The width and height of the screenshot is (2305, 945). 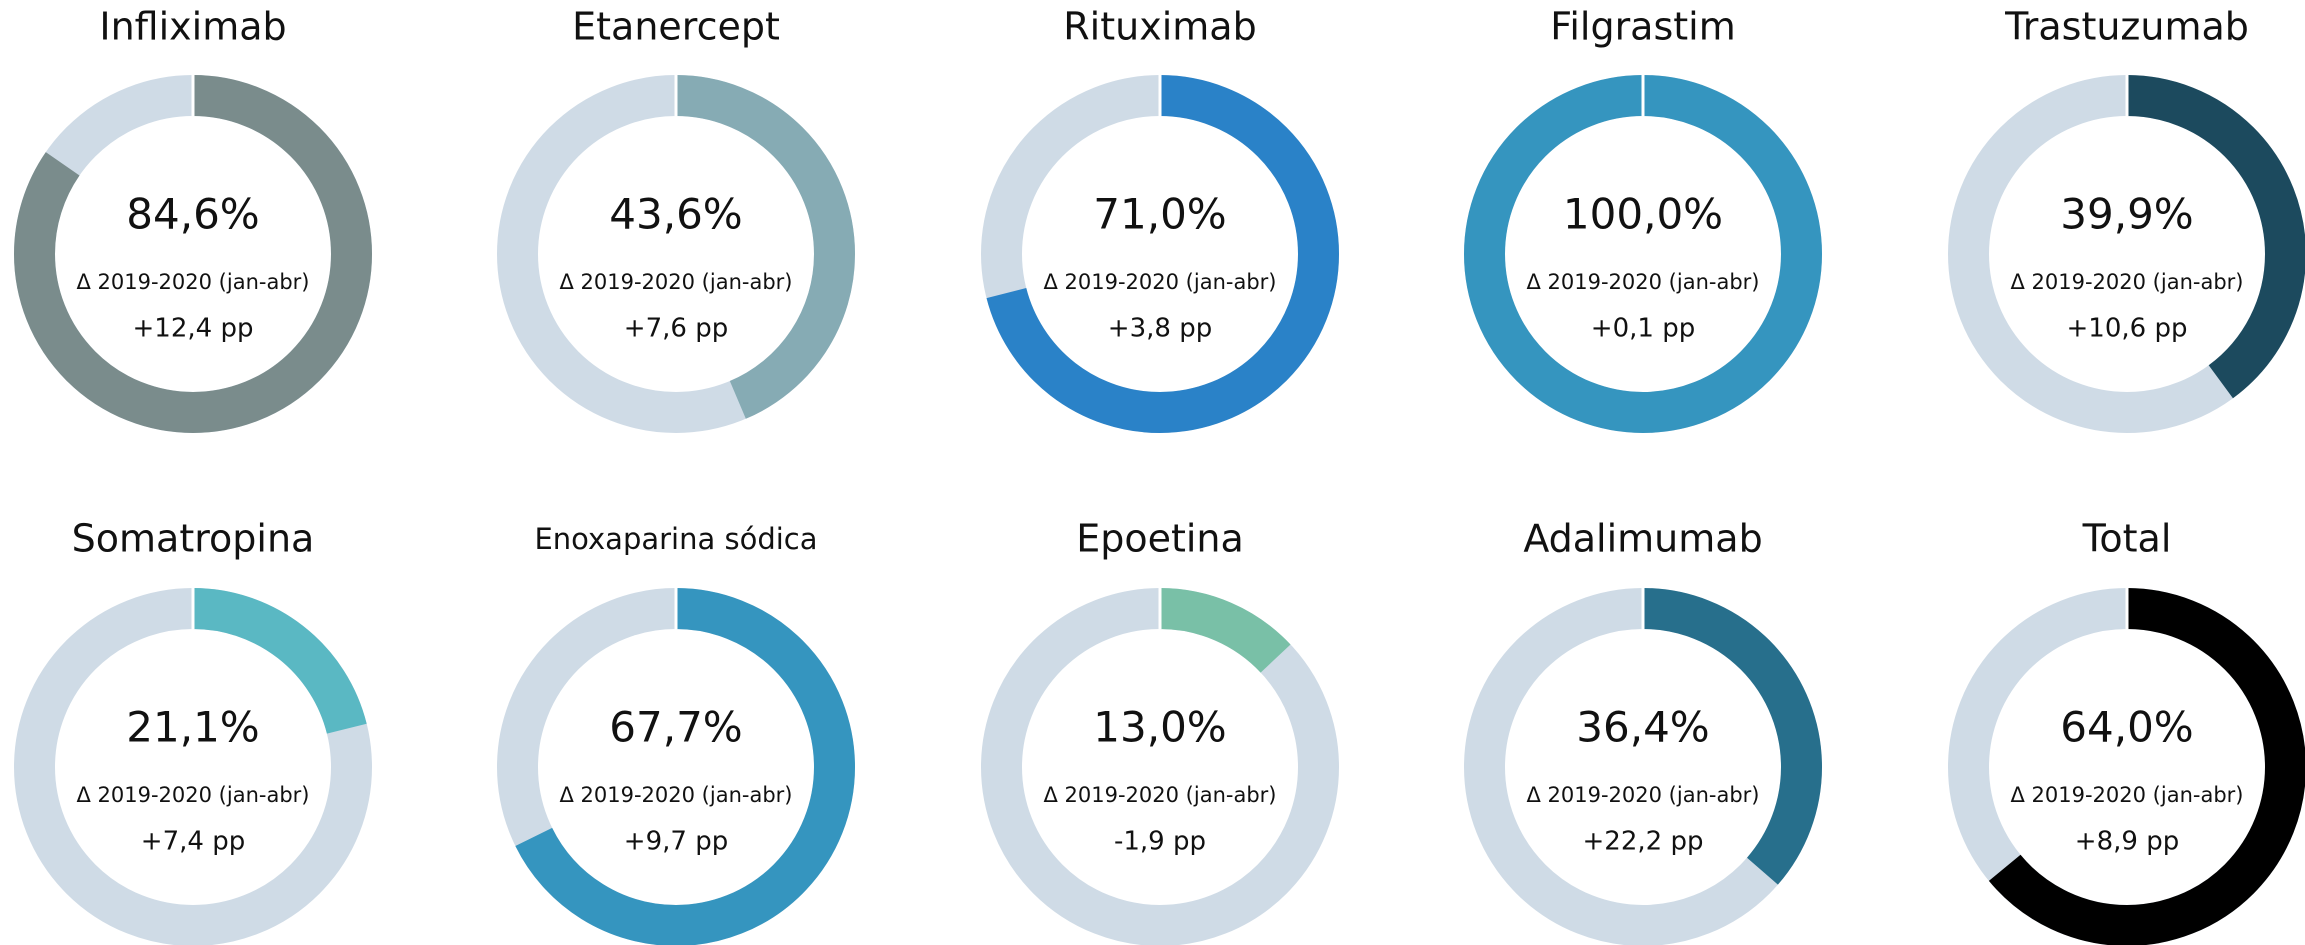 What do you see at coordinates (2127, 539) in the screenshot?
I see `chart-title: Total` at bounding box center [2127, 539].